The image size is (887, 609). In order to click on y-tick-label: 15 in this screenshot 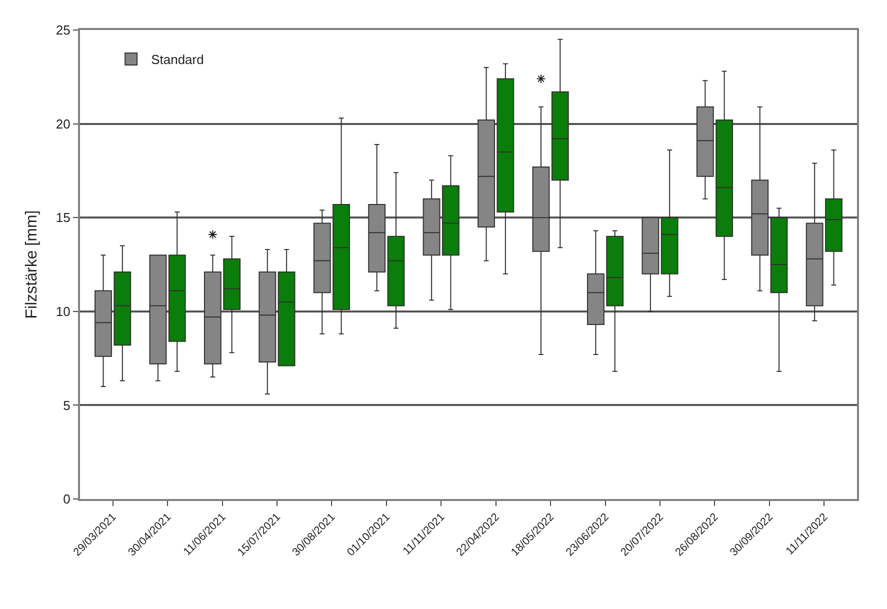, I will do `click(63, 218)`.